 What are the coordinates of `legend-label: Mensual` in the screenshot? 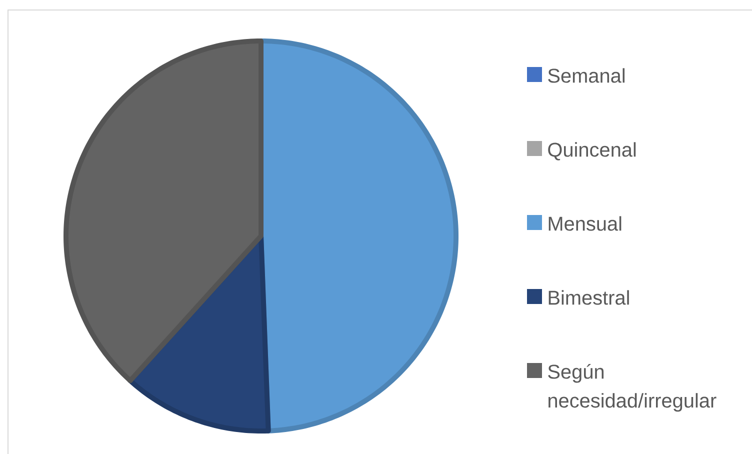 It's located at (585, 223).